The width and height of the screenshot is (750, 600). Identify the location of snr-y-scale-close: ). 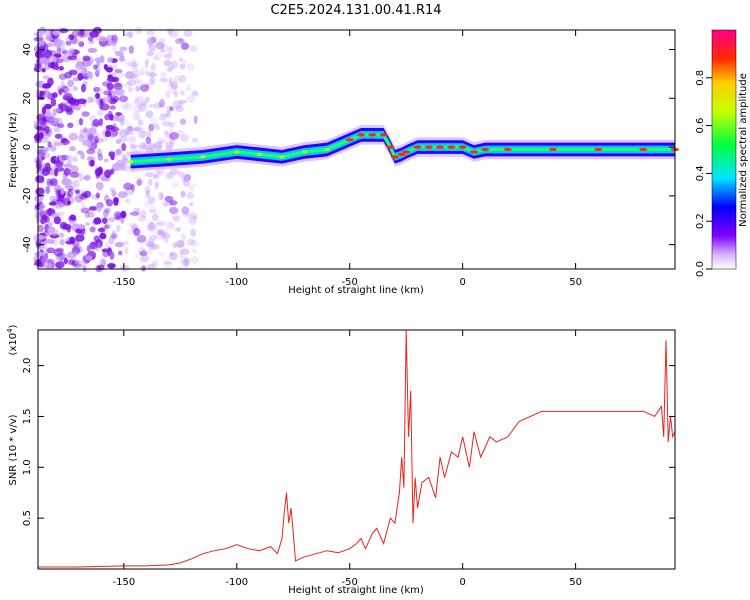
(13, 326).